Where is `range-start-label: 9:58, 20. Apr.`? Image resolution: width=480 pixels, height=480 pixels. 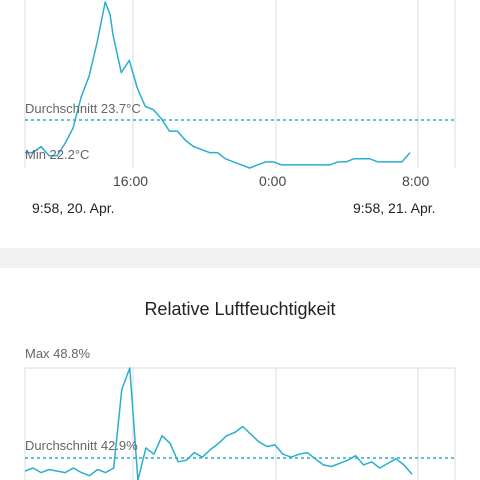 range-start-label: 9:58, 20. Apr. is located at coordinates (73, 208).